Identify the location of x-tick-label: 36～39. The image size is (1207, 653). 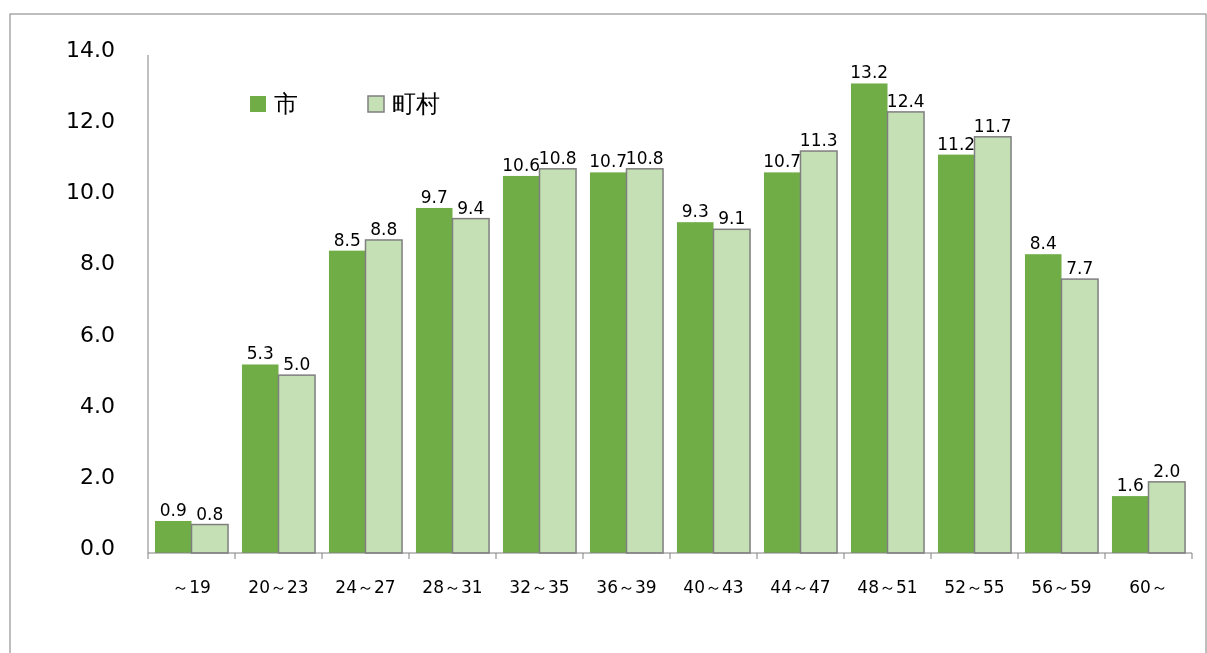
(626, 587).